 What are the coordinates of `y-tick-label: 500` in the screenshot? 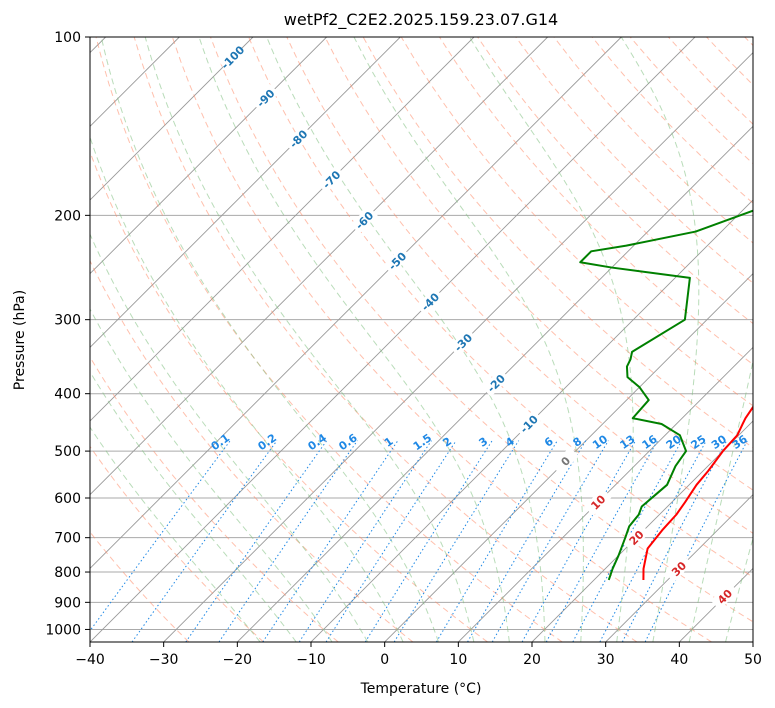 It's located at (67, 452).